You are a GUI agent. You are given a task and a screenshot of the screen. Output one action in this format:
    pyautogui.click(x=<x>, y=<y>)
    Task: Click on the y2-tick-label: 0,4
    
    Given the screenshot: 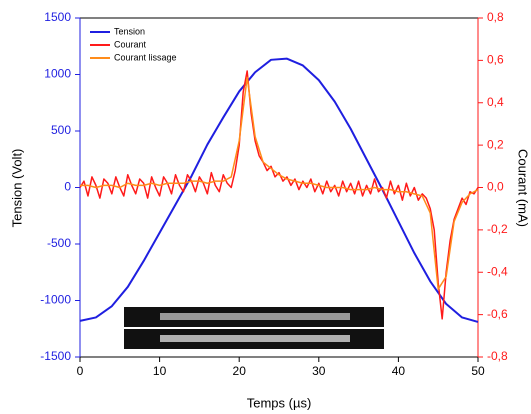 What is the action you would take?
    pyautogui.click(x=495, y=102)
    